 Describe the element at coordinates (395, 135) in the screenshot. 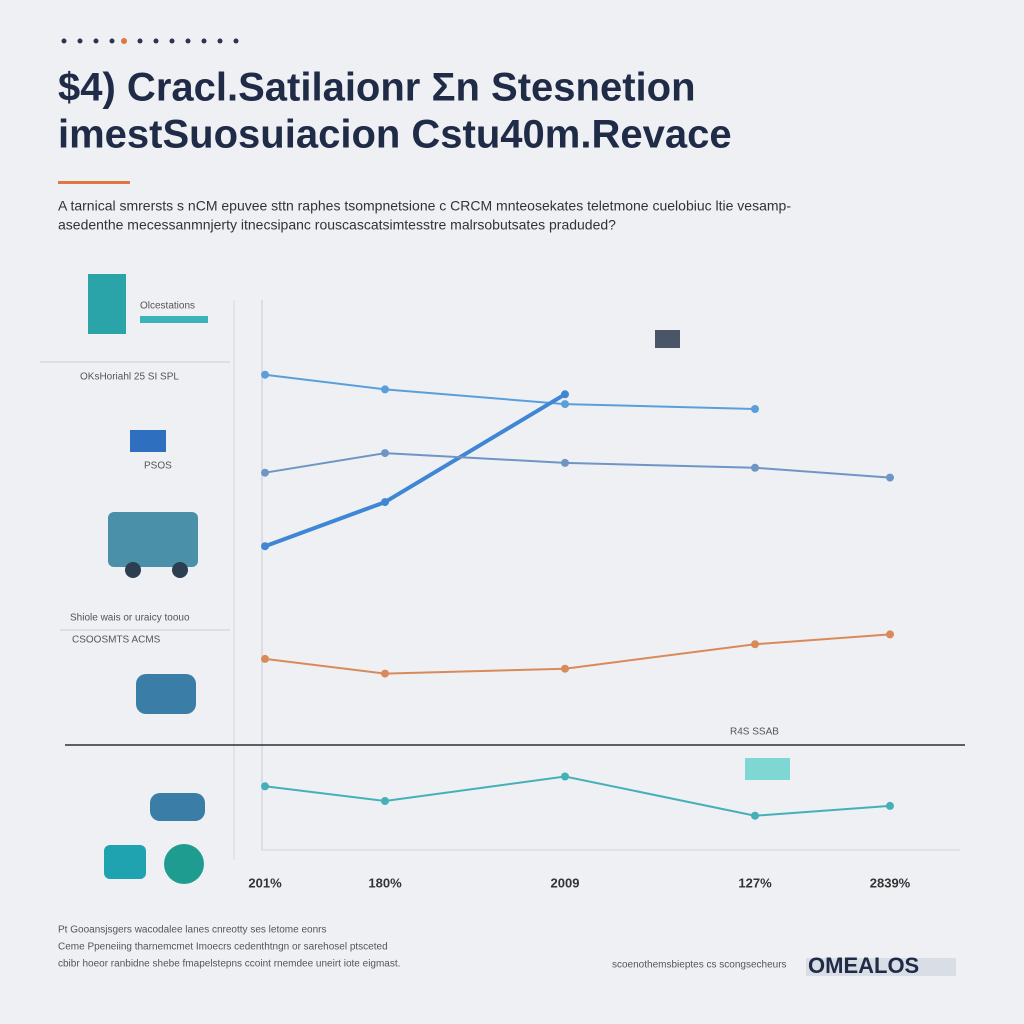

I see `chart-subtitle: imestSuosuiacion Cstu40m.Revace` at that location.